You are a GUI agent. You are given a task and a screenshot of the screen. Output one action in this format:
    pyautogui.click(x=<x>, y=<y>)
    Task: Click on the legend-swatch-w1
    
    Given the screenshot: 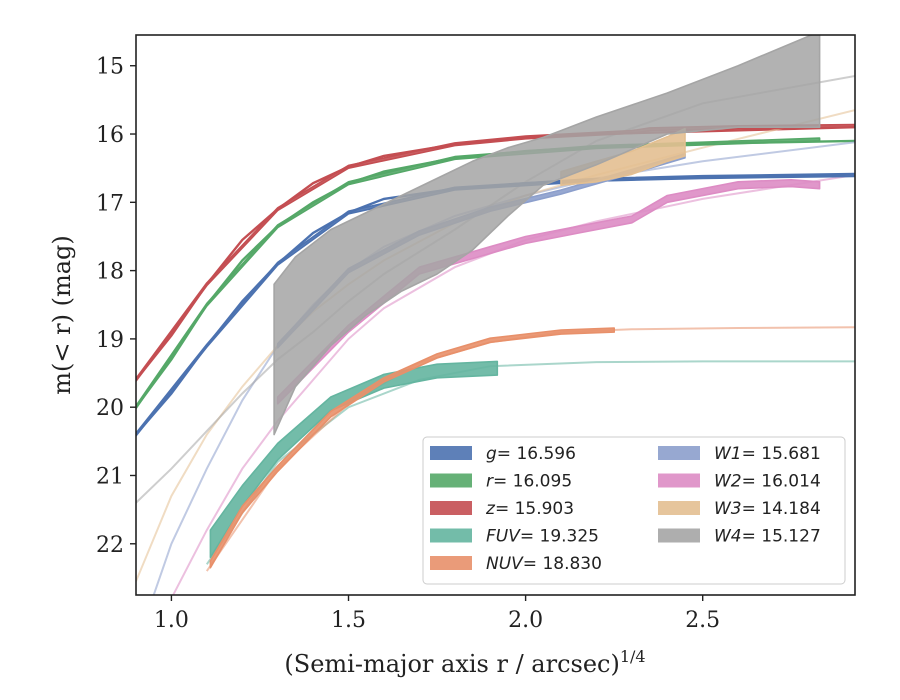 What is the action you would take?
    pyautogui.click(x=679, y=453)
    